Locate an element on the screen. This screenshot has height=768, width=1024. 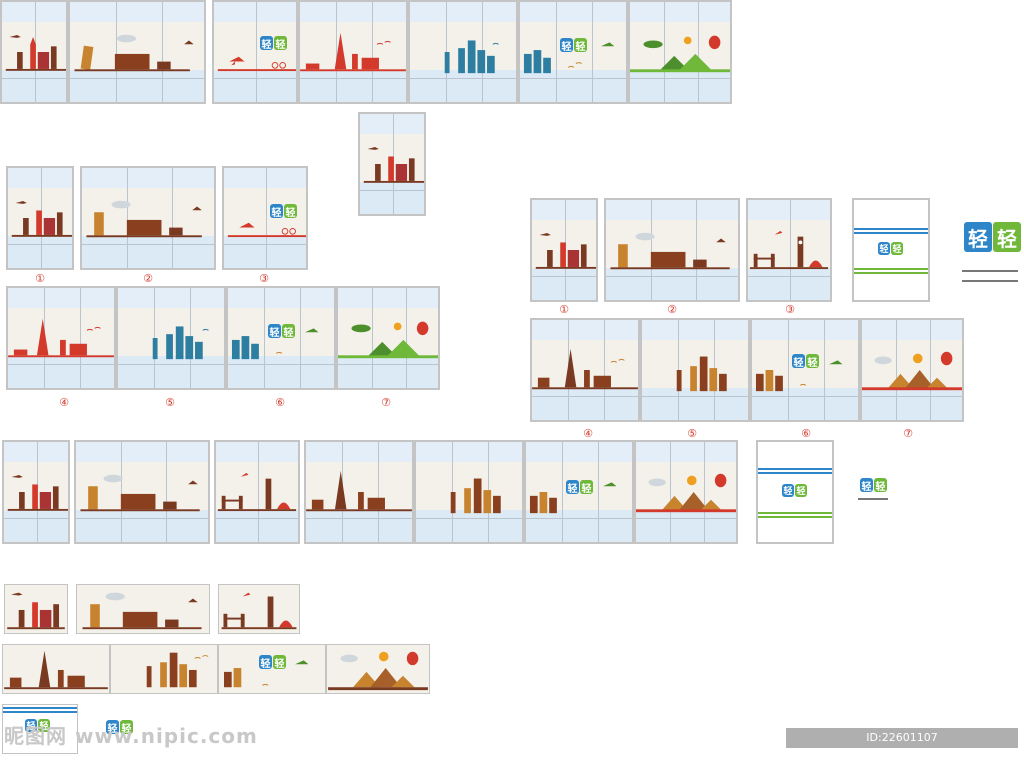
pyramid-landscape is located at coordinates (680, 54).